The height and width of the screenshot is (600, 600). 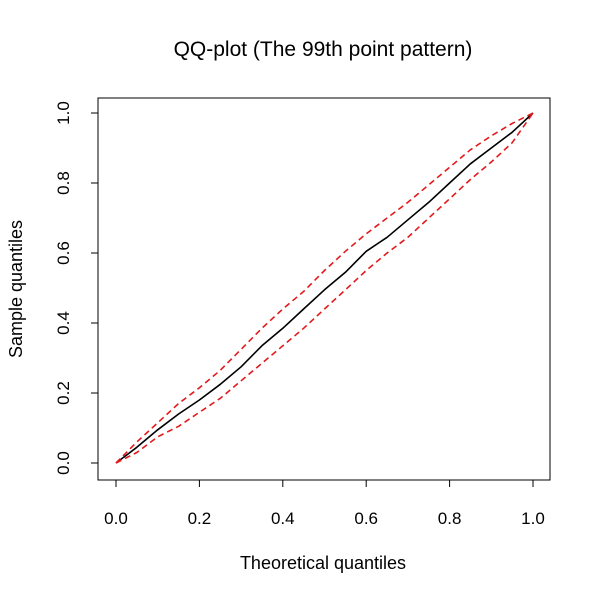 What do you see at coordinates (533, 518) in the screenshot?
I see `x-tick-label: 1.0` at bounding box center [533, 518].